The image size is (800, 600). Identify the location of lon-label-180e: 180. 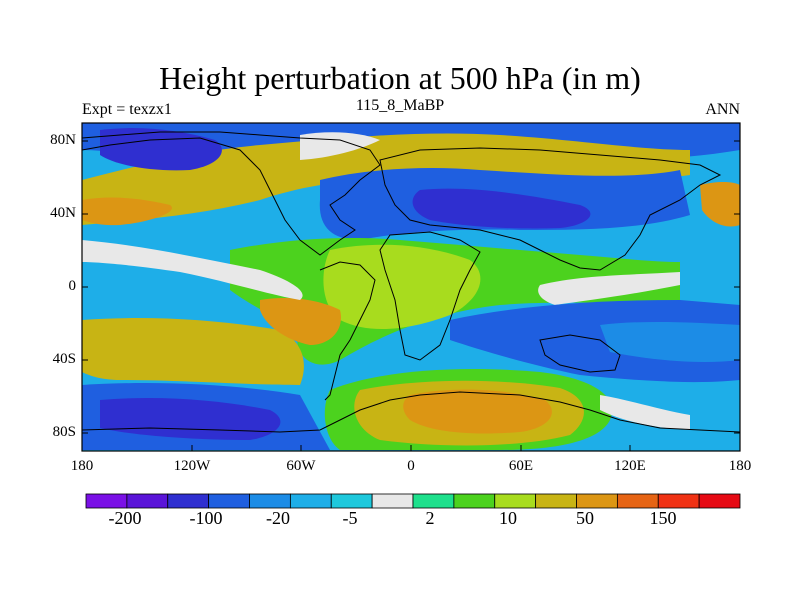
(740, 466).